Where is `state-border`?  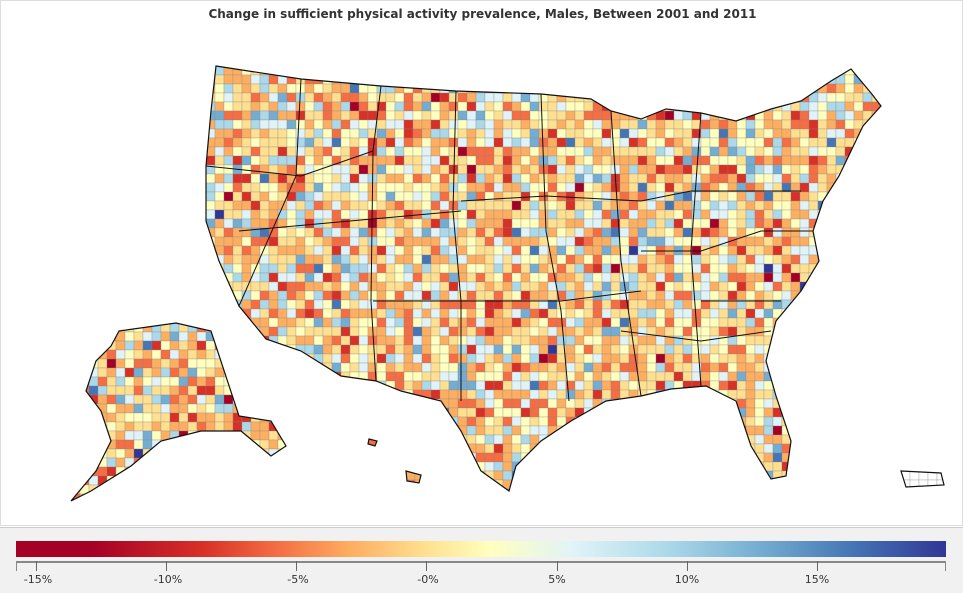 state-border is located at coordinates (457, 245).